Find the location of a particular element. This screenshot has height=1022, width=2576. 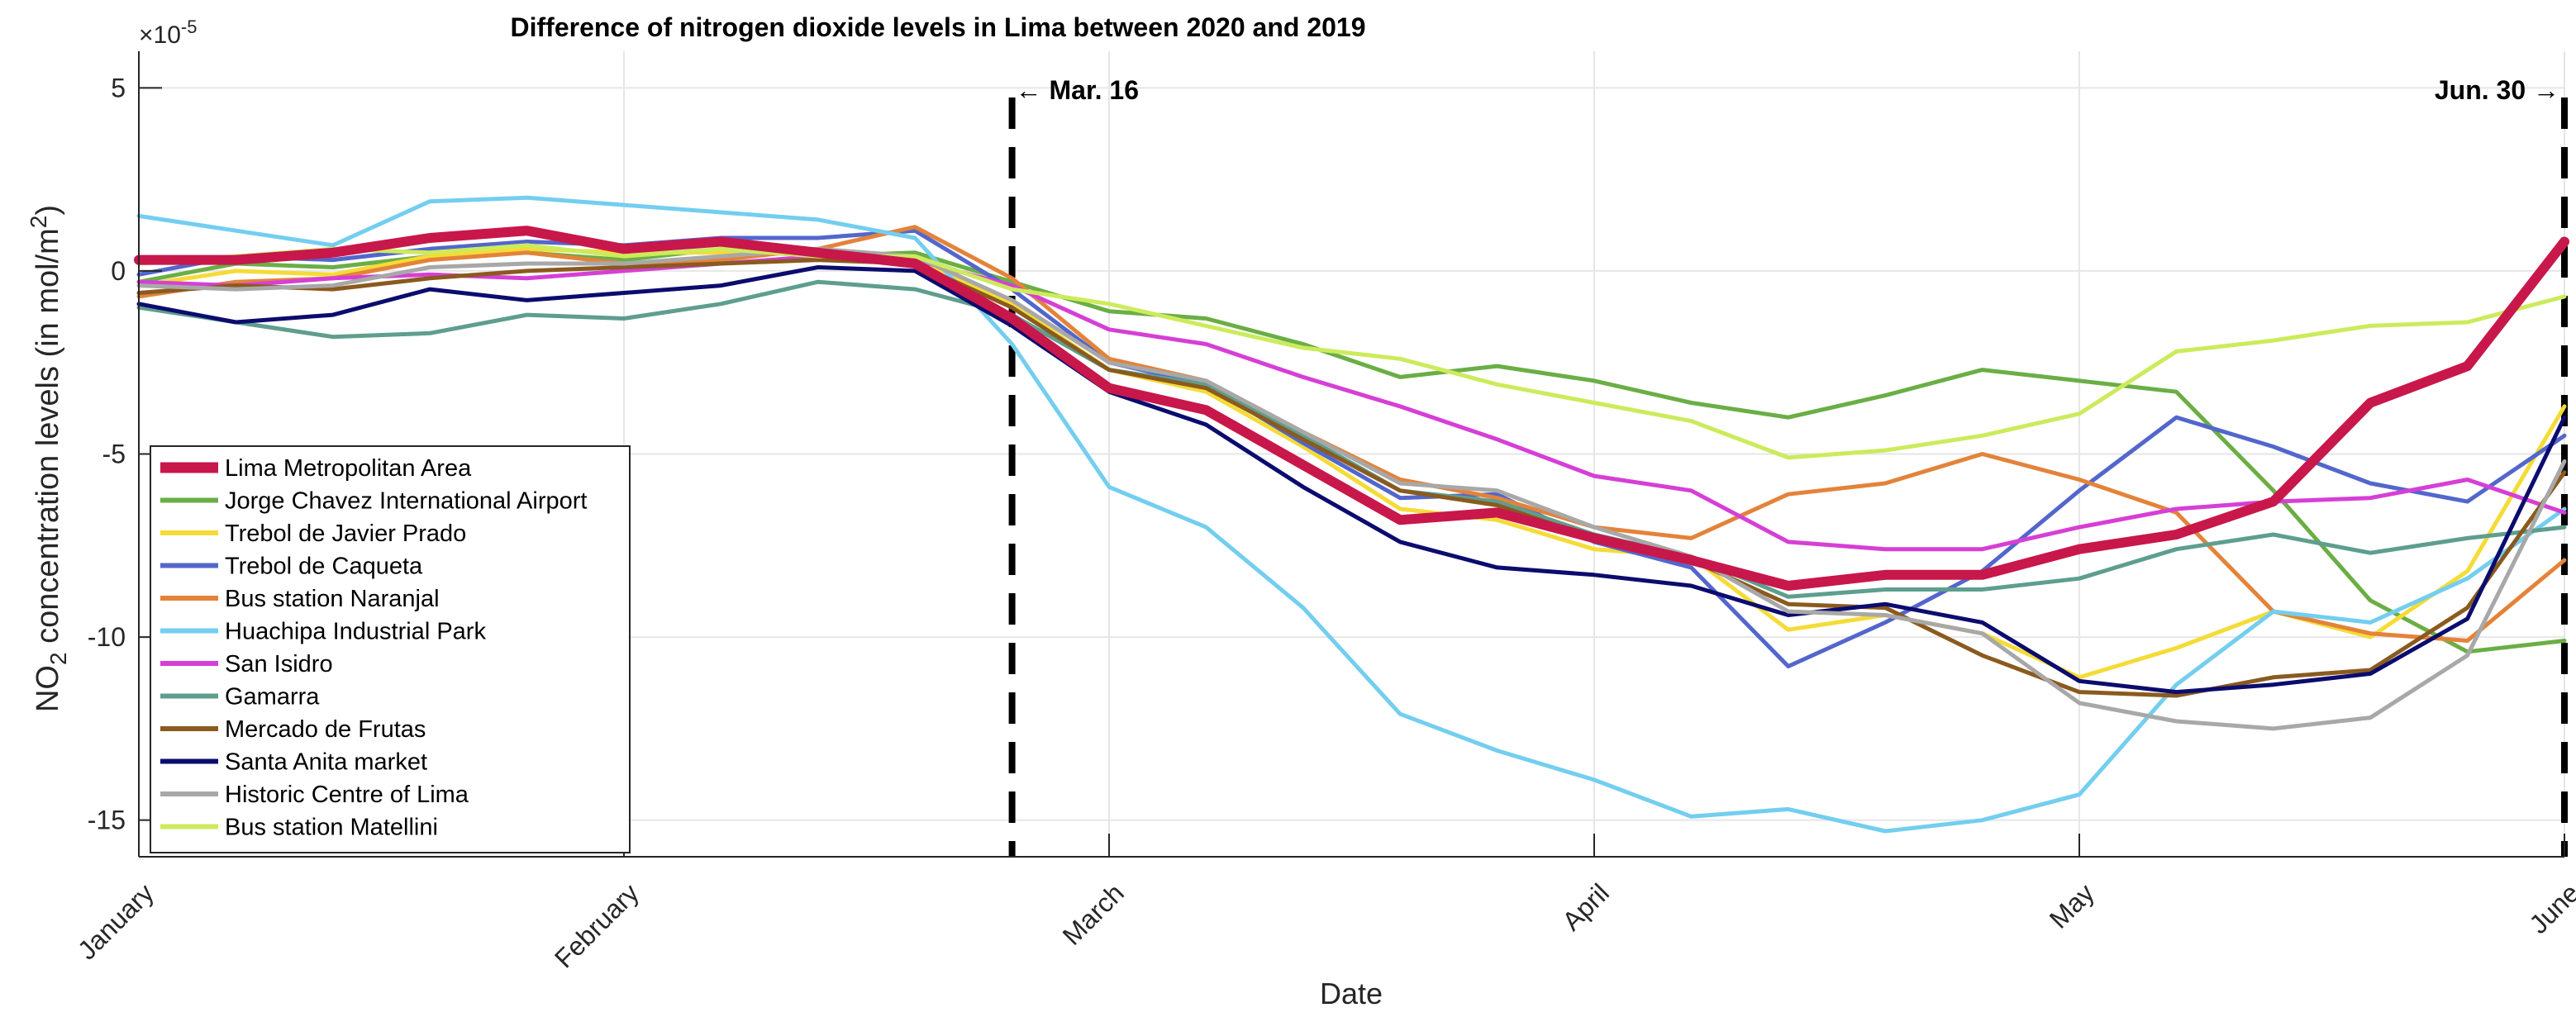

y-tick-label-1: 0 is located at coordinates (119, 271).